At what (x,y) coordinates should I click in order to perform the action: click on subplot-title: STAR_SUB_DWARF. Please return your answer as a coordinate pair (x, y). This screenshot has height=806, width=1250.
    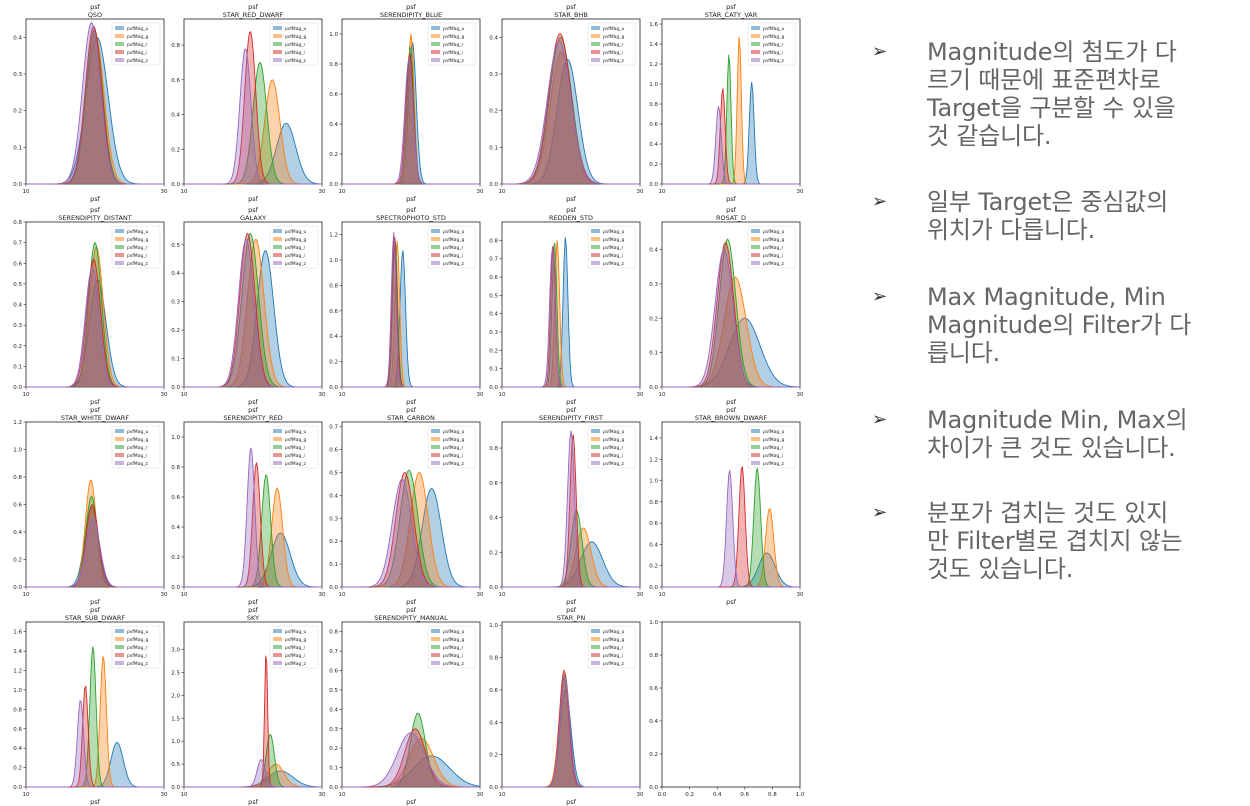
    Looking at the image, I should click on (95, 618).